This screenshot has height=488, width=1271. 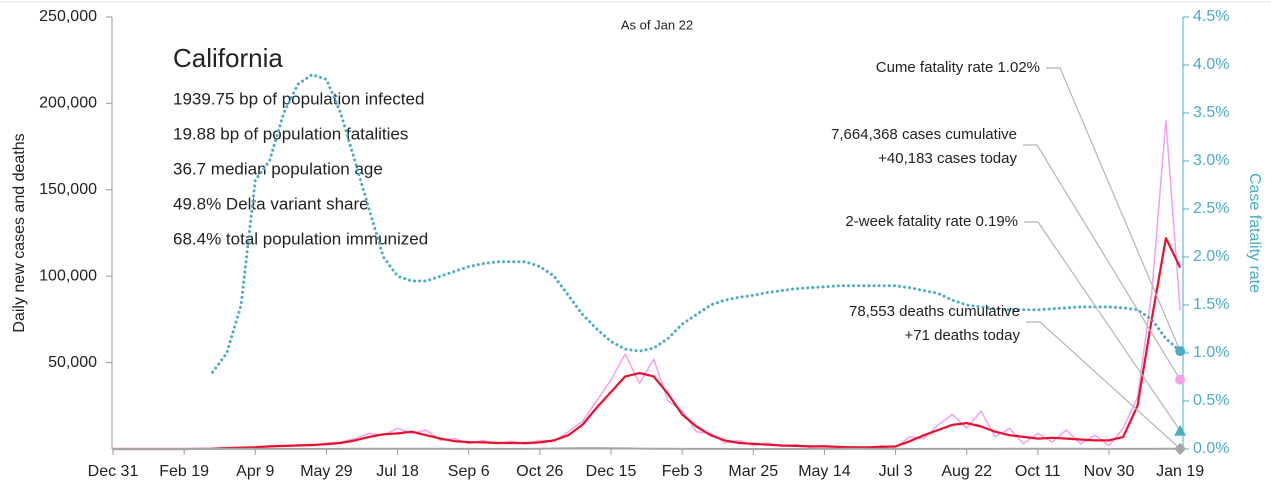 I want to click on panel-title: California, so click(x=228, y=58).